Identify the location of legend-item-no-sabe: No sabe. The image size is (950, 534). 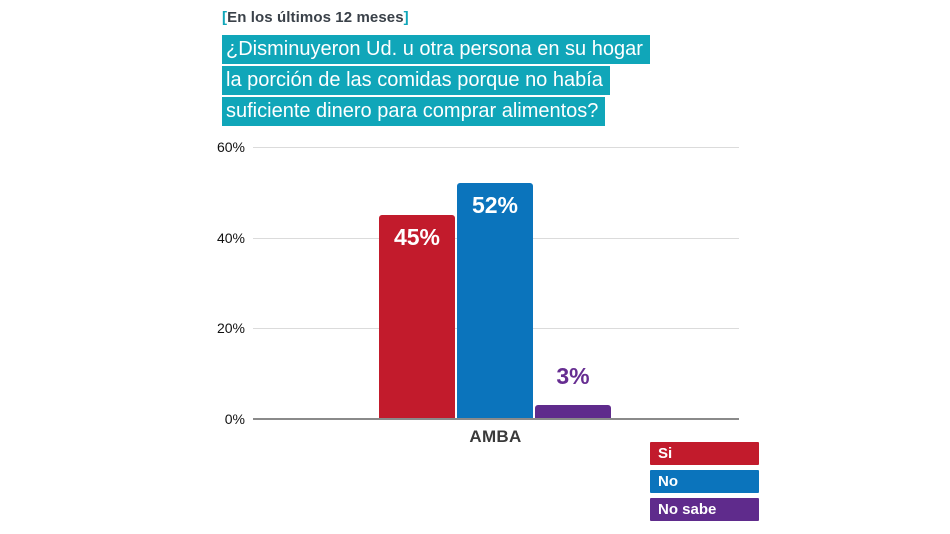
(704, 509).